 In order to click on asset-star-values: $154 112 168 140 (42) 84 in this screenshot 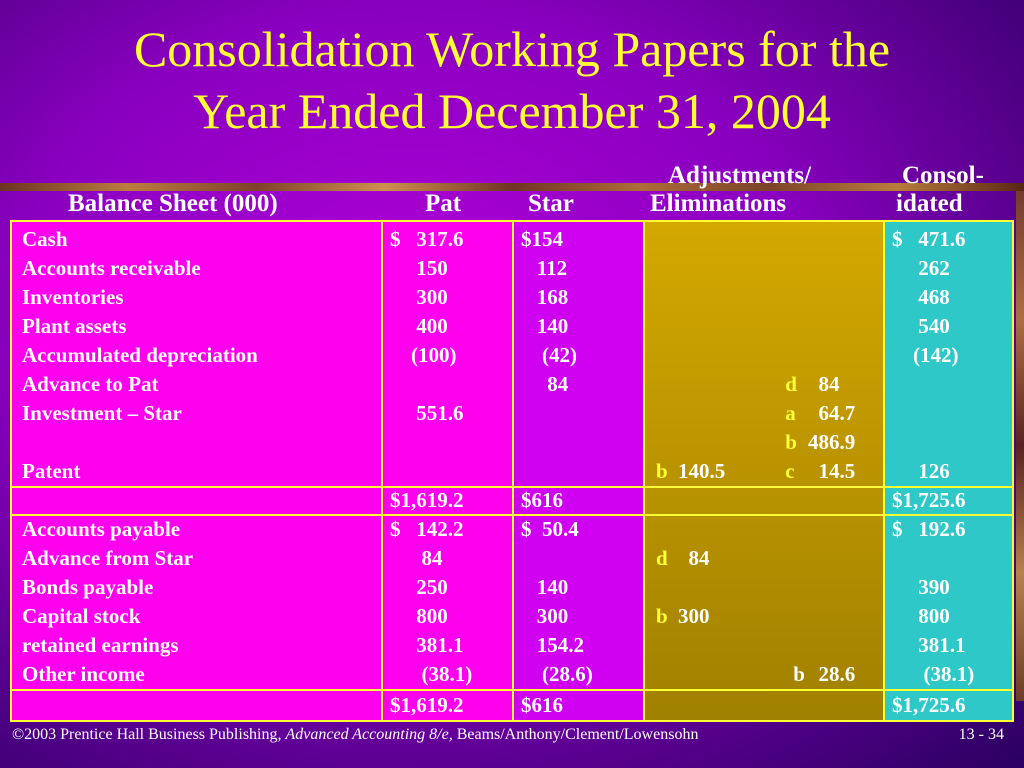, I will do `click(549, 311)`.